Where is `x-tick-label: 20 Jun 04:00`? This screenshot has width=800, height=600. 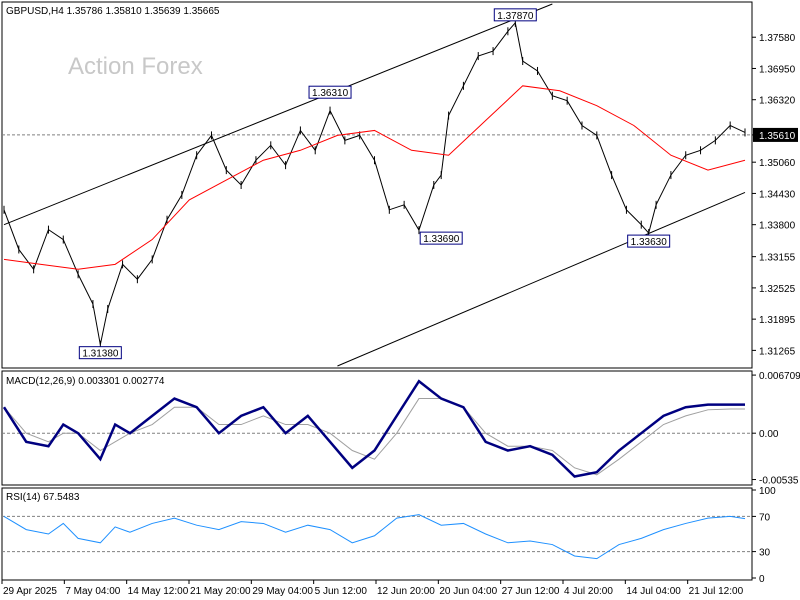 x-tick-label: 20 Jun 04:00 is located at coordinates (468, 591).